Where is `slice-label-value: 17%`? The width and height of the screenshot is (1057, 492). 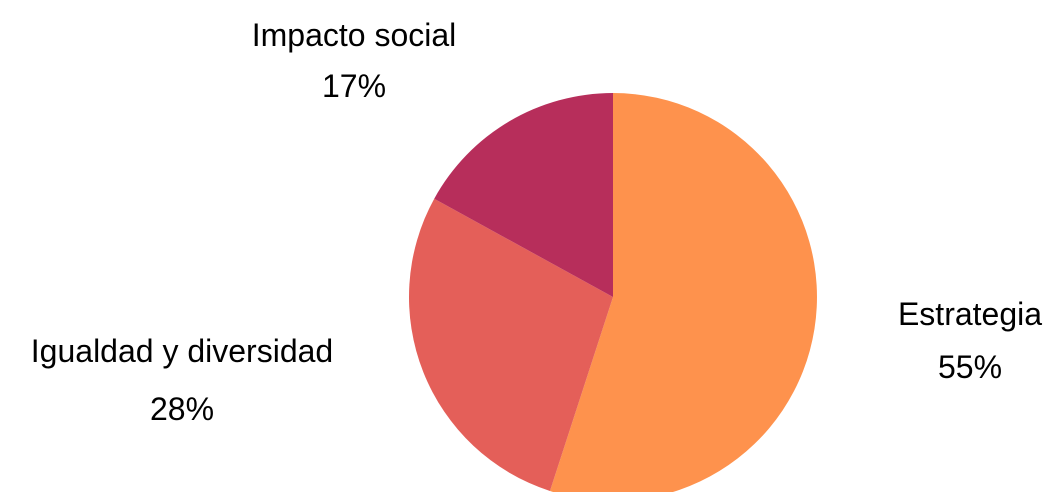
slice-label-value: 17% is located at coordinates (354, 86).